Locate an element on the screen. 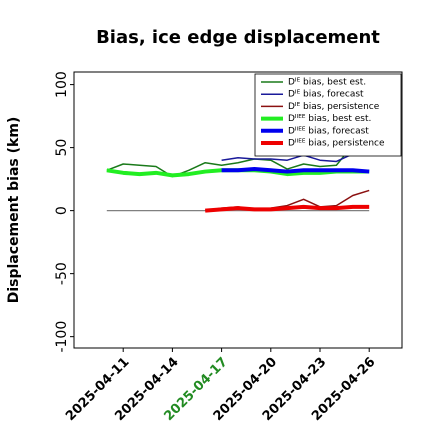  legend-label: Dᴵᴵᴱᴱ bias, forecast is located at coordinates (328, 131).